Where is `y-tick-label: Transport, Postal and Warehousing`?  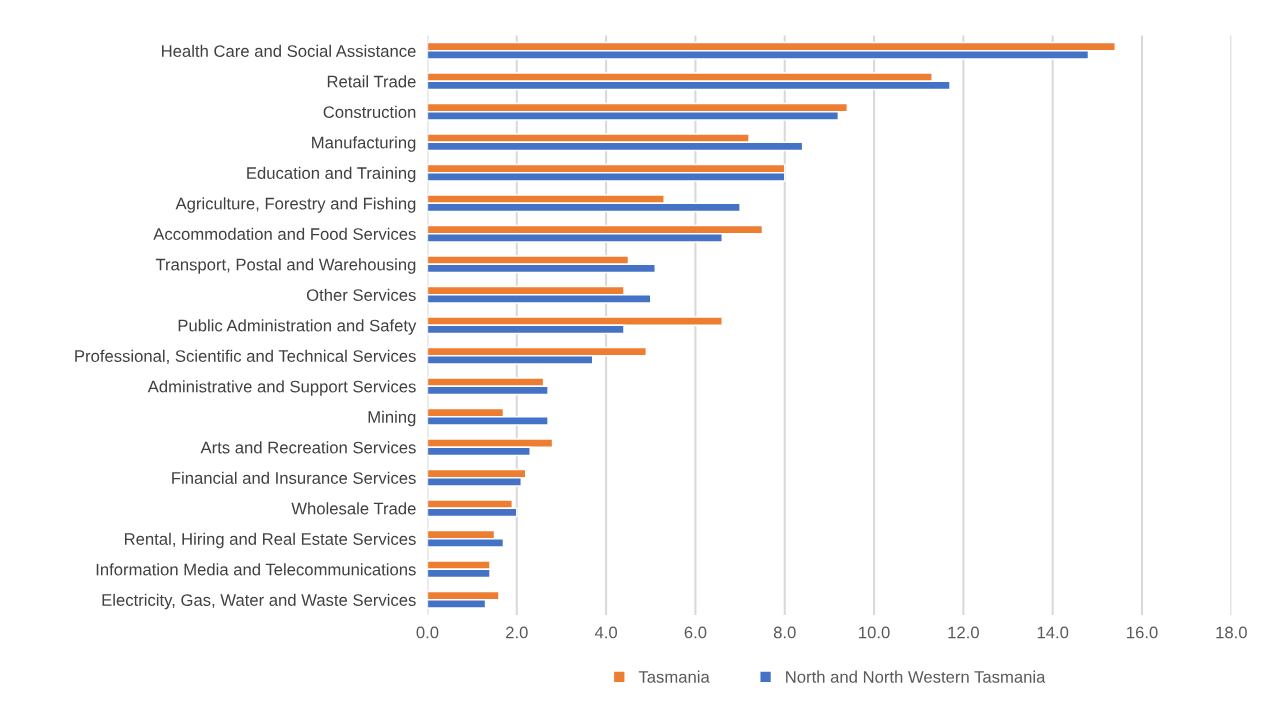 y-tick-label: Transport, Postal and Warehousing is located at coordinates (285, 266).